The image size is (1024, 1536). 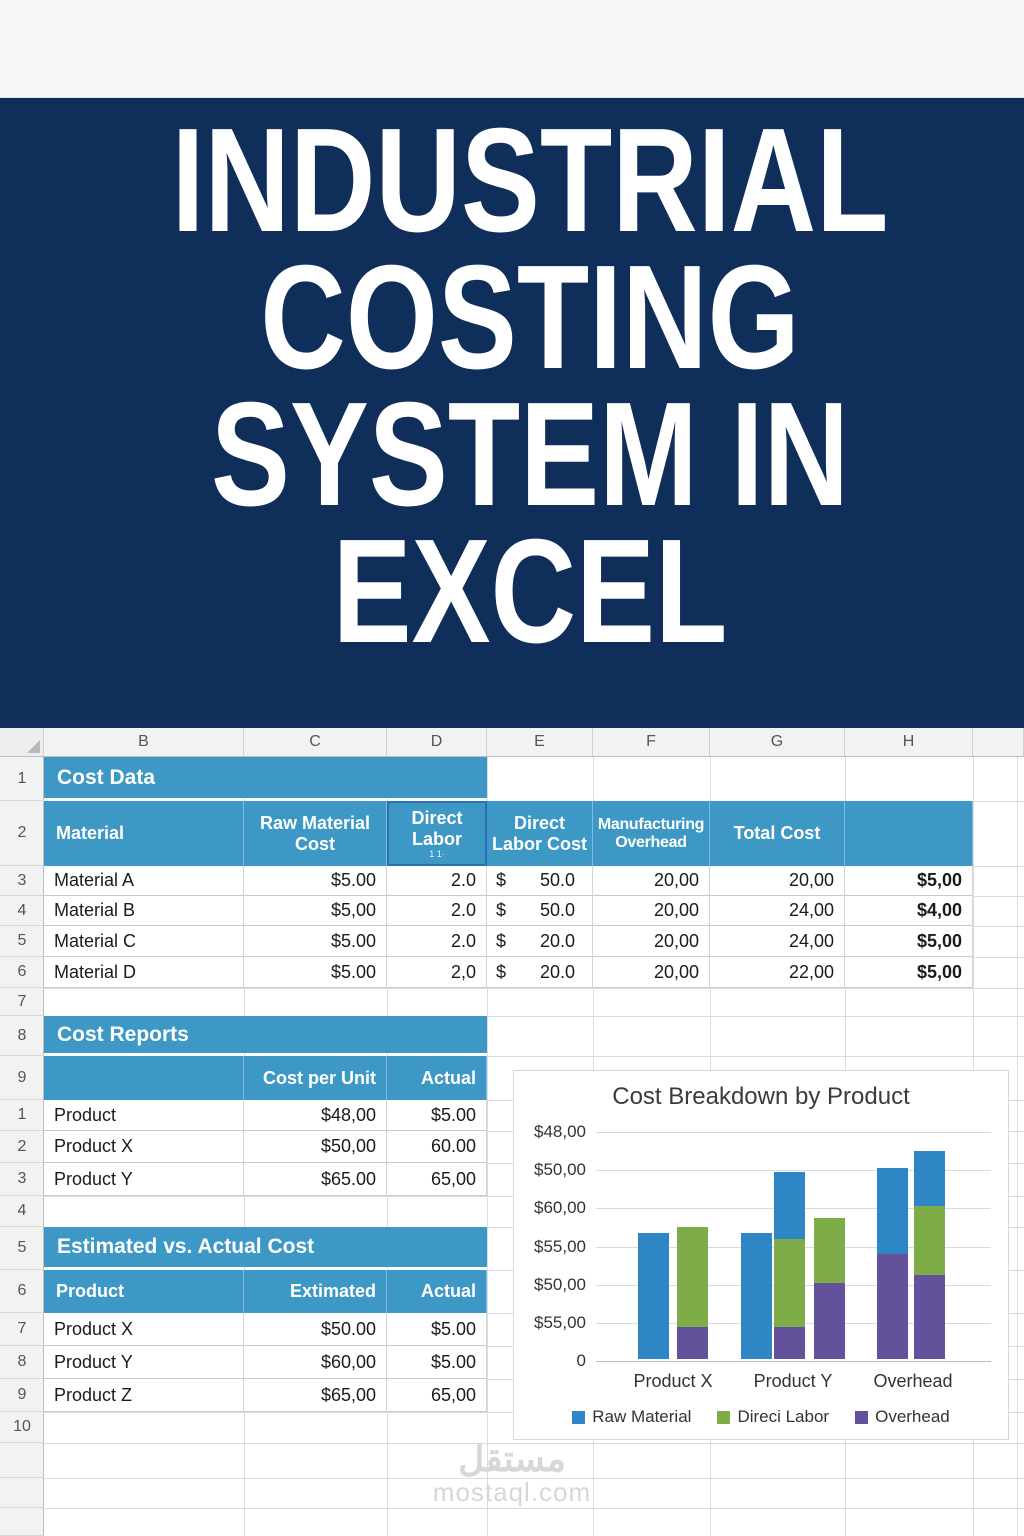 What do you see at coordinates (437, 742) in the screenshot?
I see `column-header-D: D` at bounding box center [437, 742].